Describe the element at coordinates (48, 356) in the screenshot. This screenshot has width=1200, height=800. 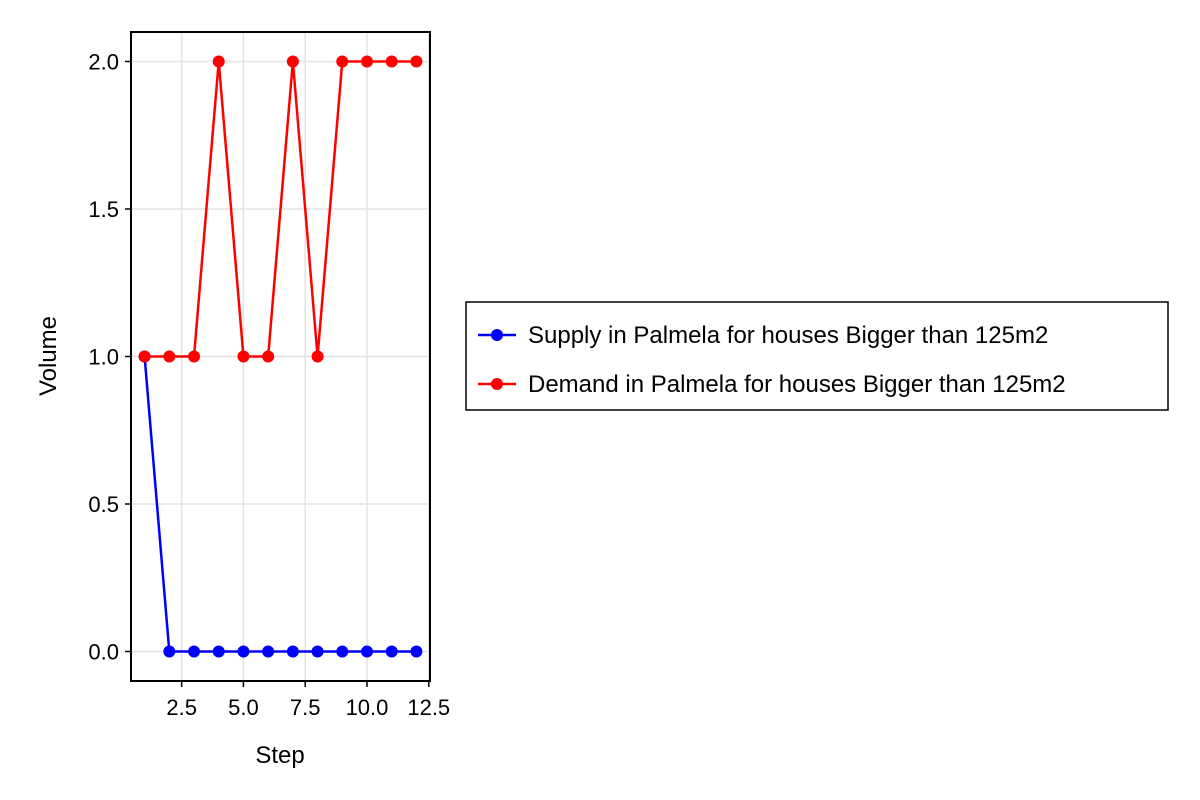
I see `y-axis-label: Volume` at that location.